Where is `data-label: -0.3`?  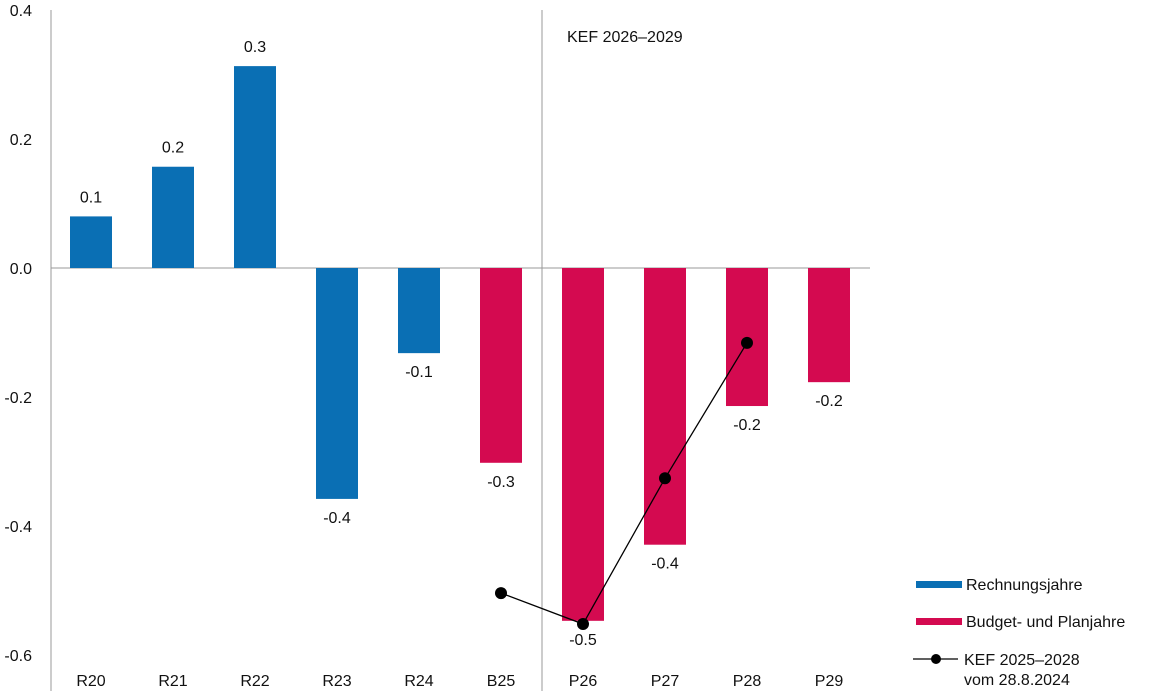 data-label: -0.3 is located at coordinates (501, 482).